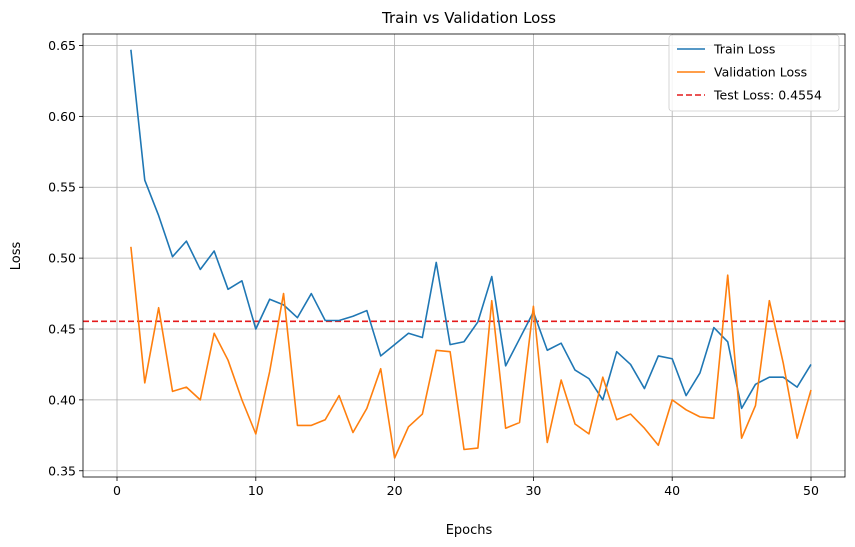 The height and width of the screenshot is (547, 855). Describe the element at coordinates (533, 490) in the screenshot. I see `x-tick-label: 30` at that location.